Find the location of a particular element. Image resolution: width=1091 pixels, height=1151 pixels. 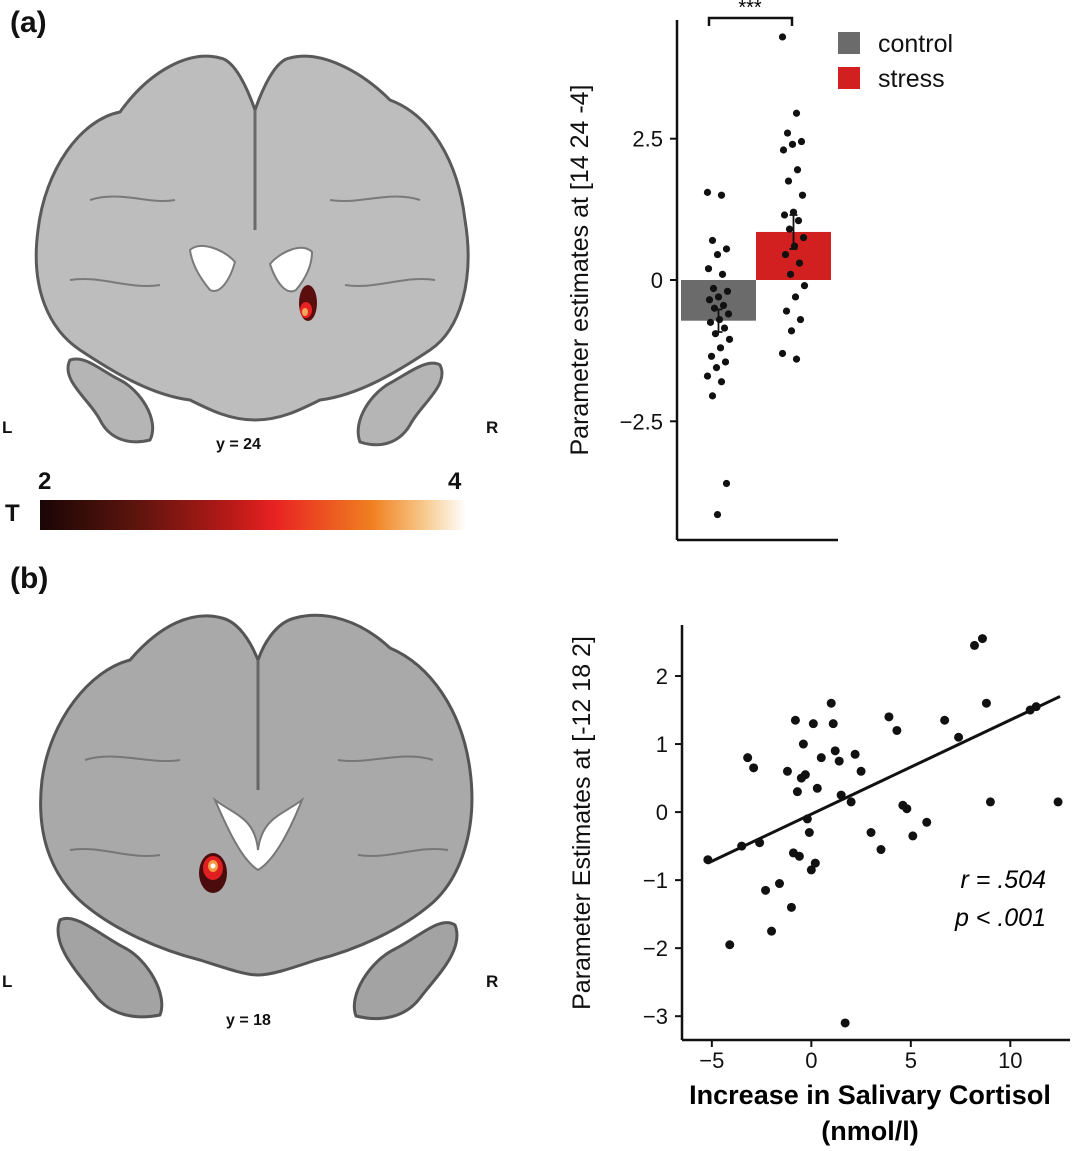

bar-chart-ytick-label: 2.5 is located at coordinates (647, 139).